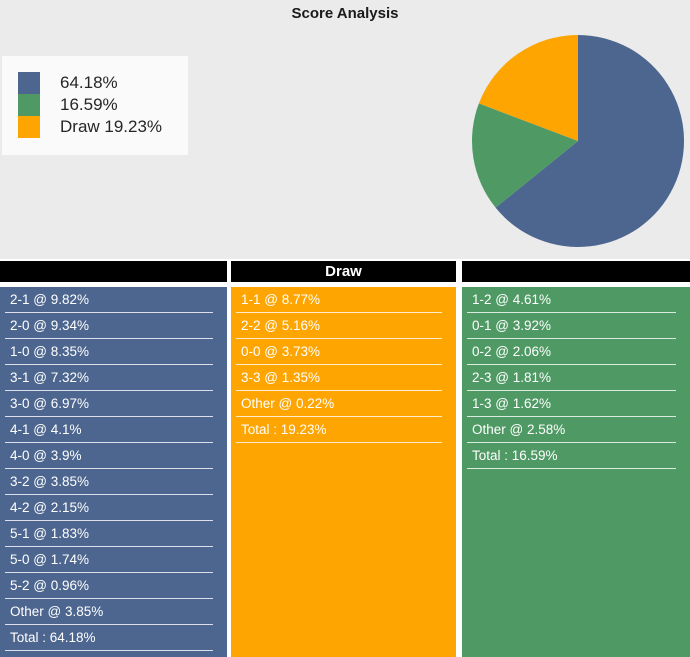  I want to click on score-row: 1-2 @ 4.61%, so click(571, 300).